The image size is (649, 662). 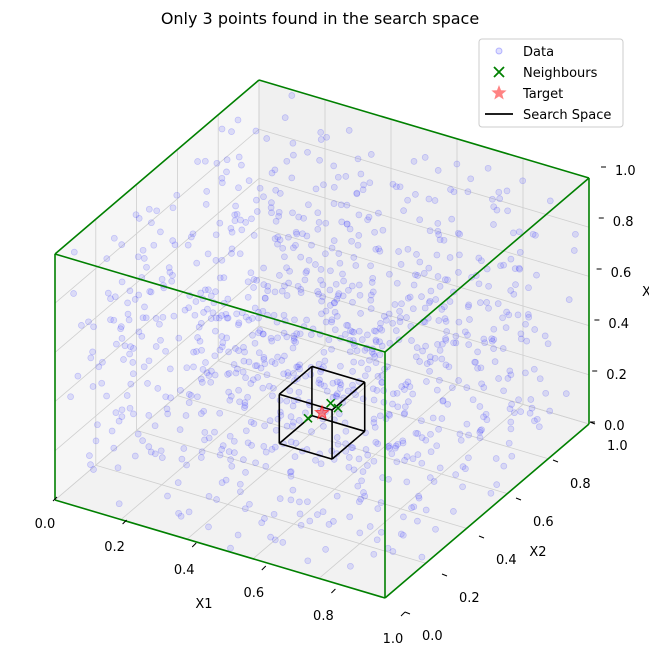 What do you see at coordinates (220, 549) in the screenshot?
I see `bounding-box-edge` at bounding box center [220, 549].